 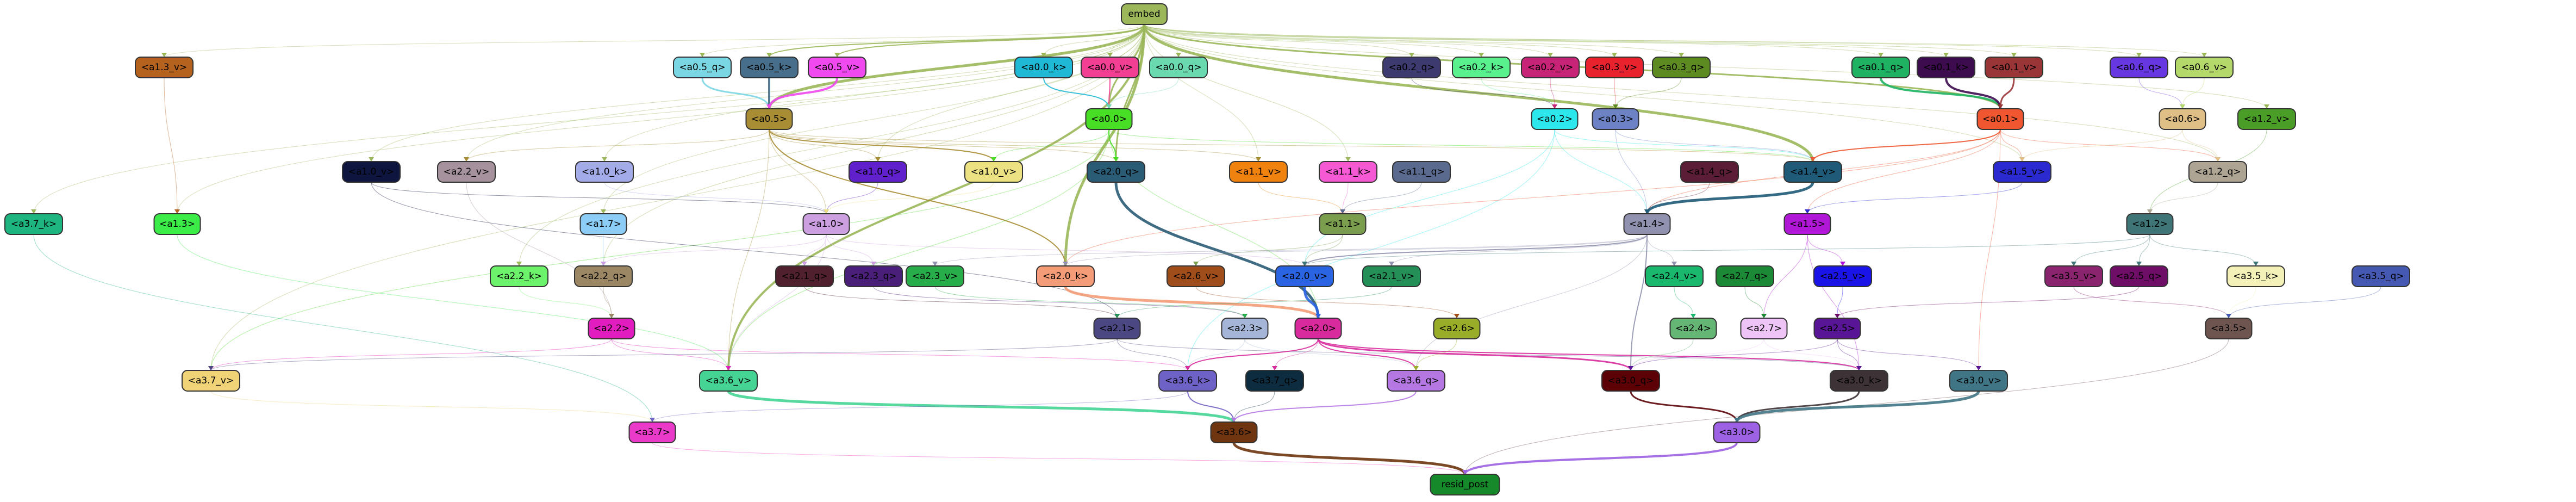 I want to click on node-a3-7-k: <a3.7_k>, so click(x=34, y=224).